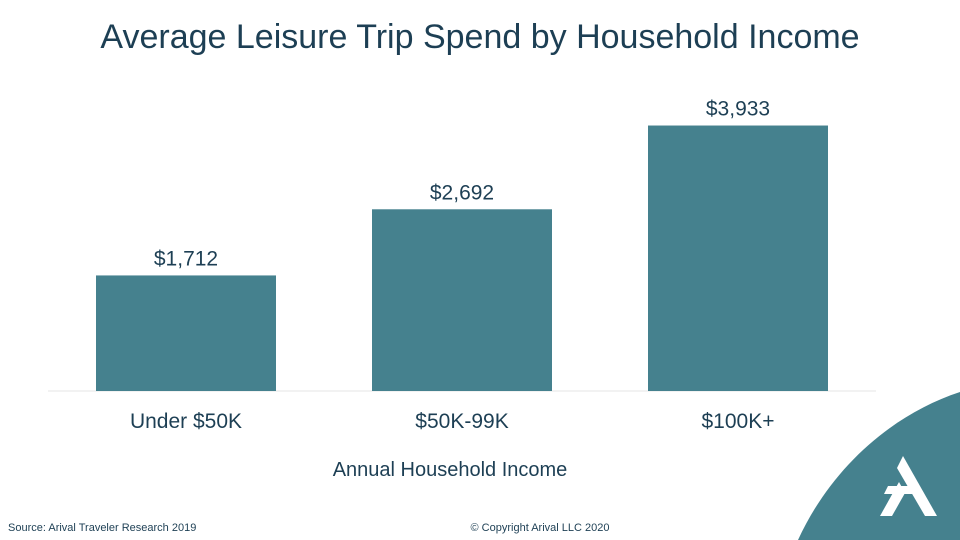 This screenshot has height=540, width=960. Describe the element at coordinates (450, 470) in the screenshot. I see `x-axis-title: Annual Household Income` at that location.